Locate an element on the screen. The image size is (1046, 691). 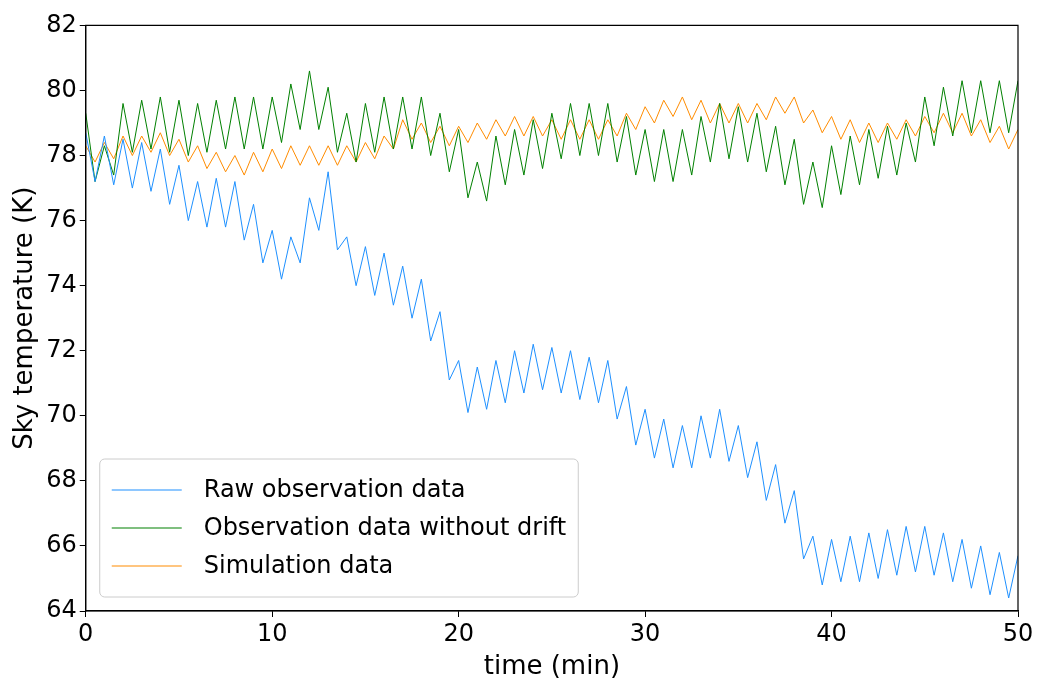
x-tick-label: 10 is located at coordinates (272, 632).